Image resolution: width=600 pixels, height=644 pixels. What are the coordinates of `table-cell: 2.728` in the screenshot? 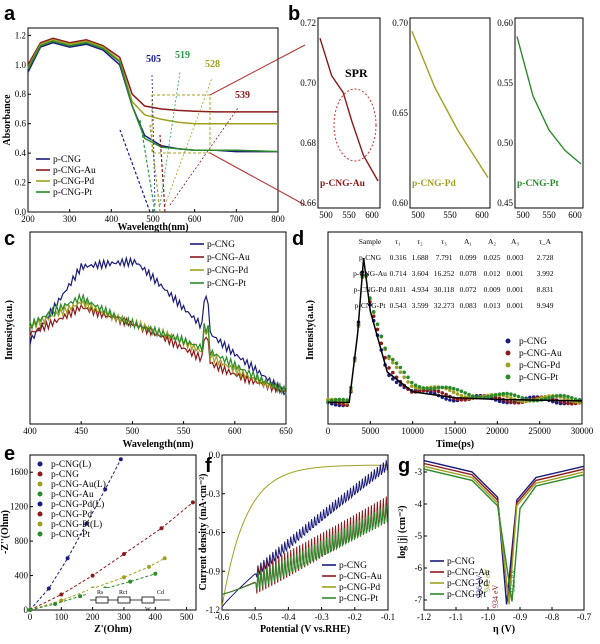 It's located at (545, 257).